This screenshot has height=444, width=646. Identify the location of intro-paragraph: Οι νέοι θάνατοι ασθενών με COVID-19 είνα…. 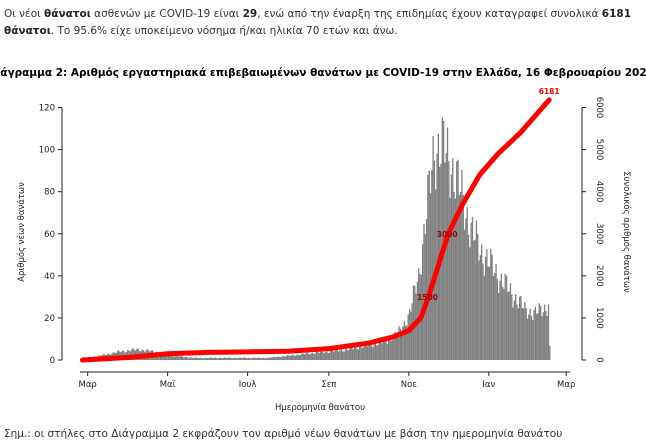
(322, 23).